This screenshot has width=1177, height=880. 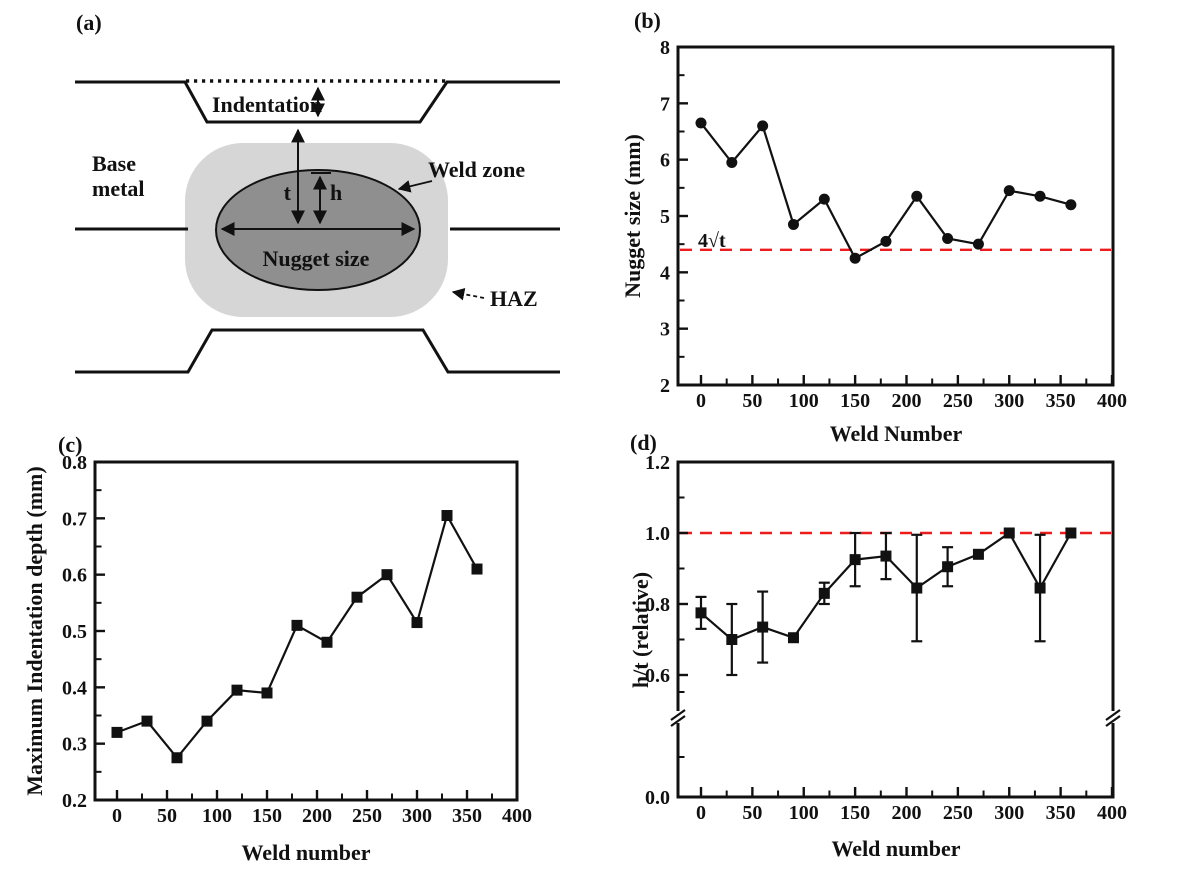 What do you see at coordinates (896, 433) in the screenshot?
I see `x-axis-title: Weld Number` at bounding box center [896, 433].